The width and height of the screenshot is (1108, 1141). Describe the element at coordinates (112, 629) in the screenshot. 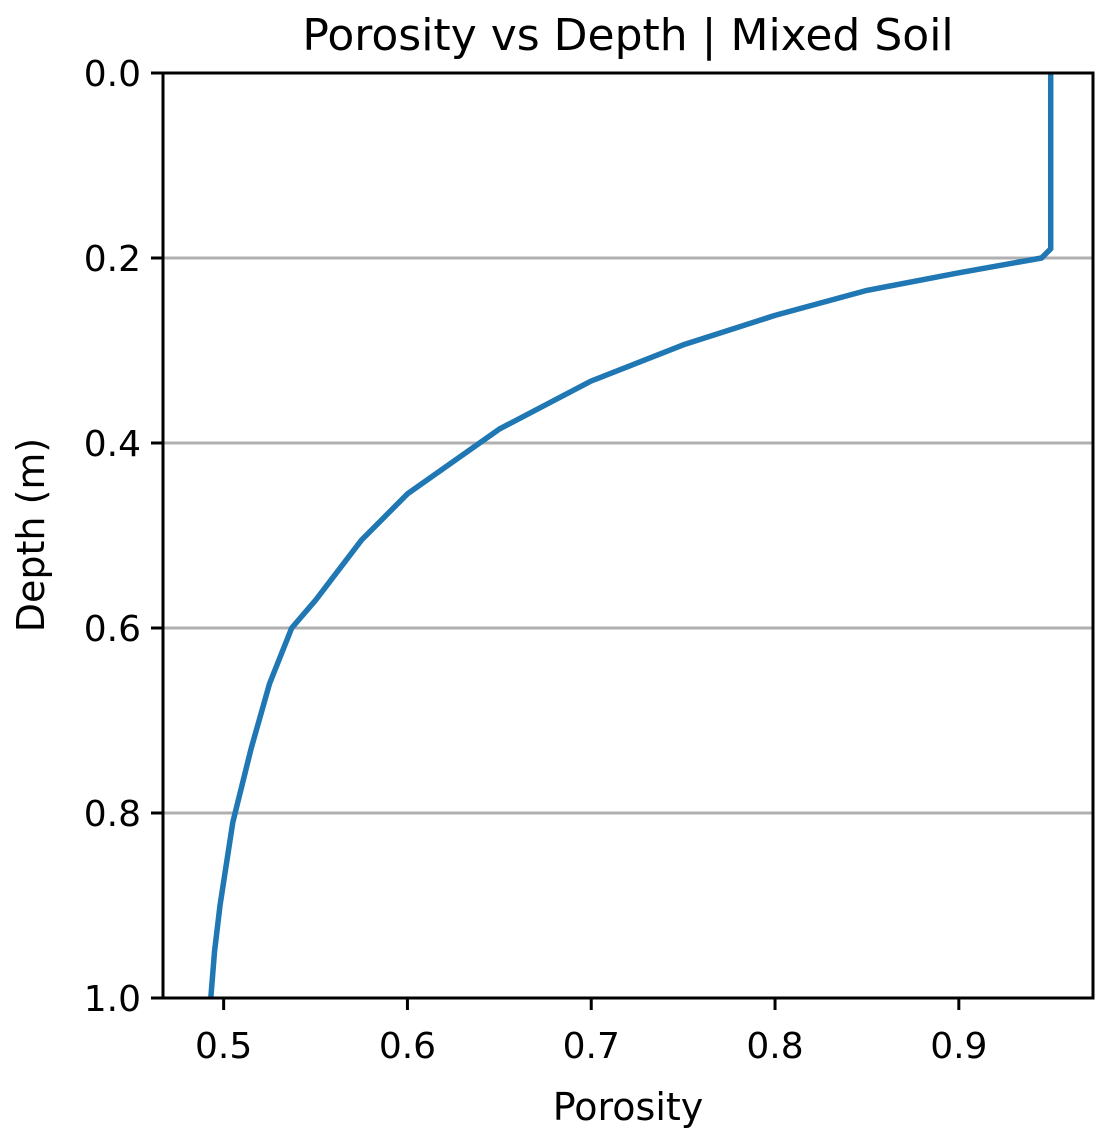

I see `y-tick-label: 0.6` at that location.